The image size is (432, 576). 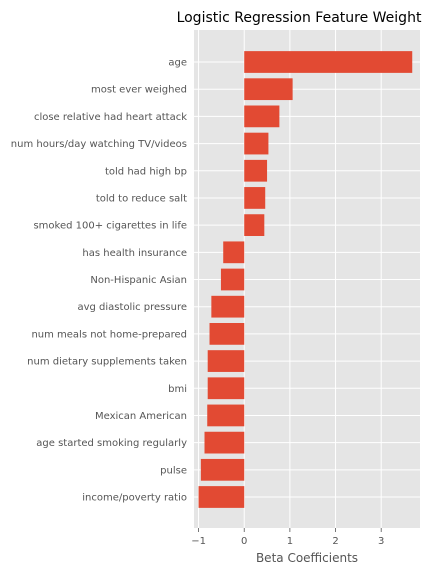 I want to click on y-tick-label: most ever weighed, so click(x=139, y=90).